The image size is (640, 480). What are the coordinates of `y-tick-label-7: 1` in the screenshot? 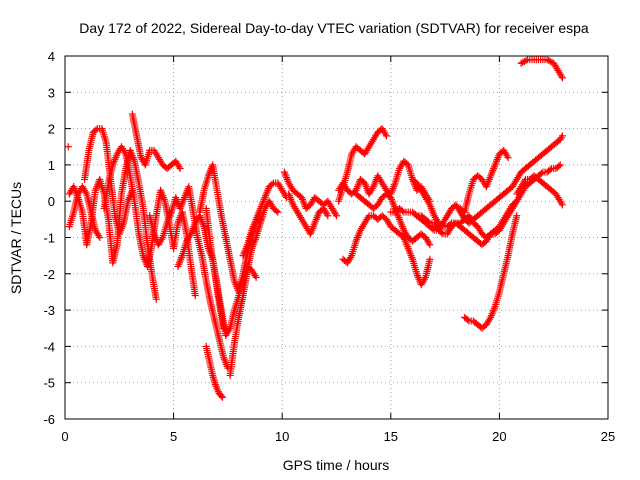 It's located at (51, 165).